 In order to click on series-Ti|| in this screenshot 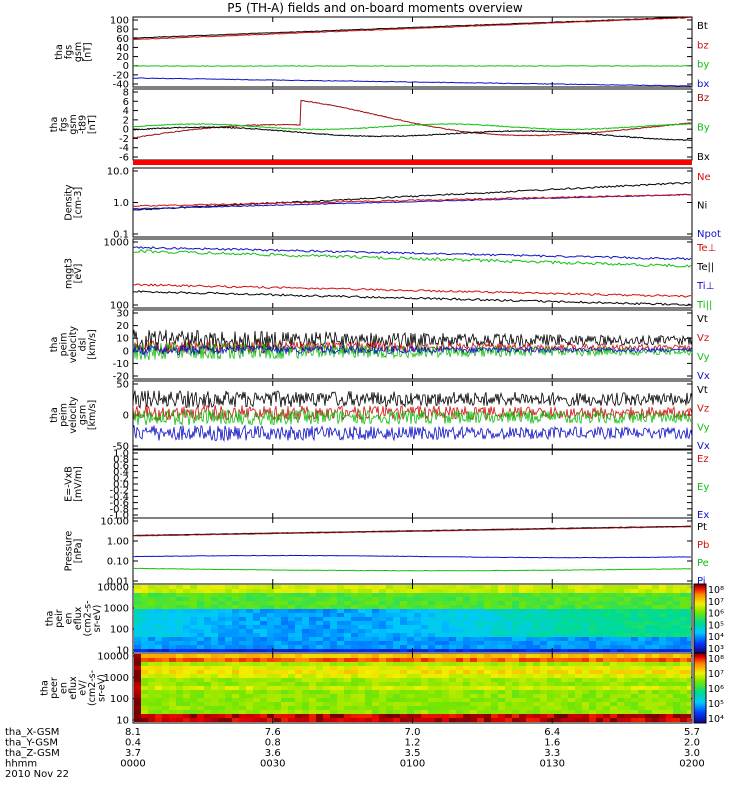, I will do `click(412, 258)`.